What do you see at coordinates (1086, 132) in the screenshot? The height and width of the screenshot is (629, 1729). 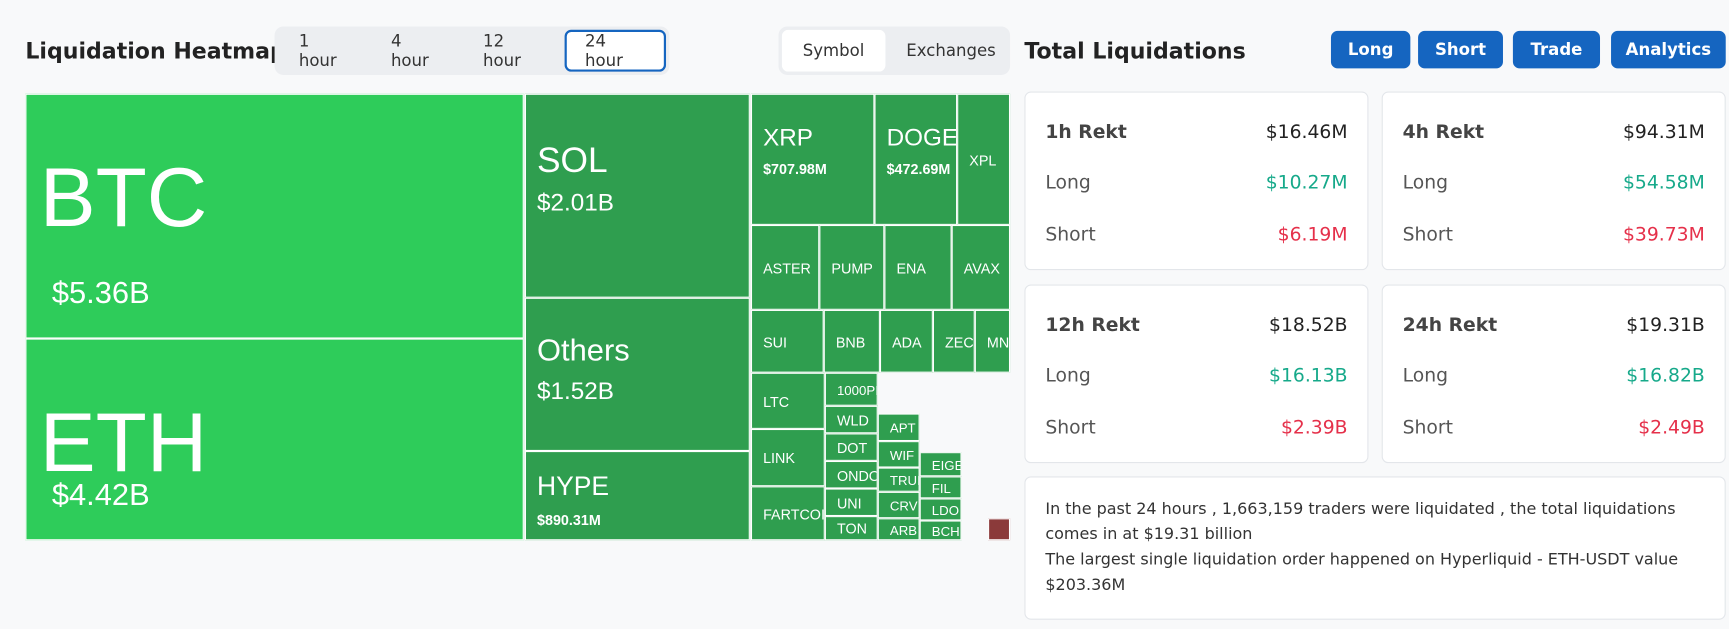 I see `card-title: 1h Rekt` at bounding box center [1086, 132].